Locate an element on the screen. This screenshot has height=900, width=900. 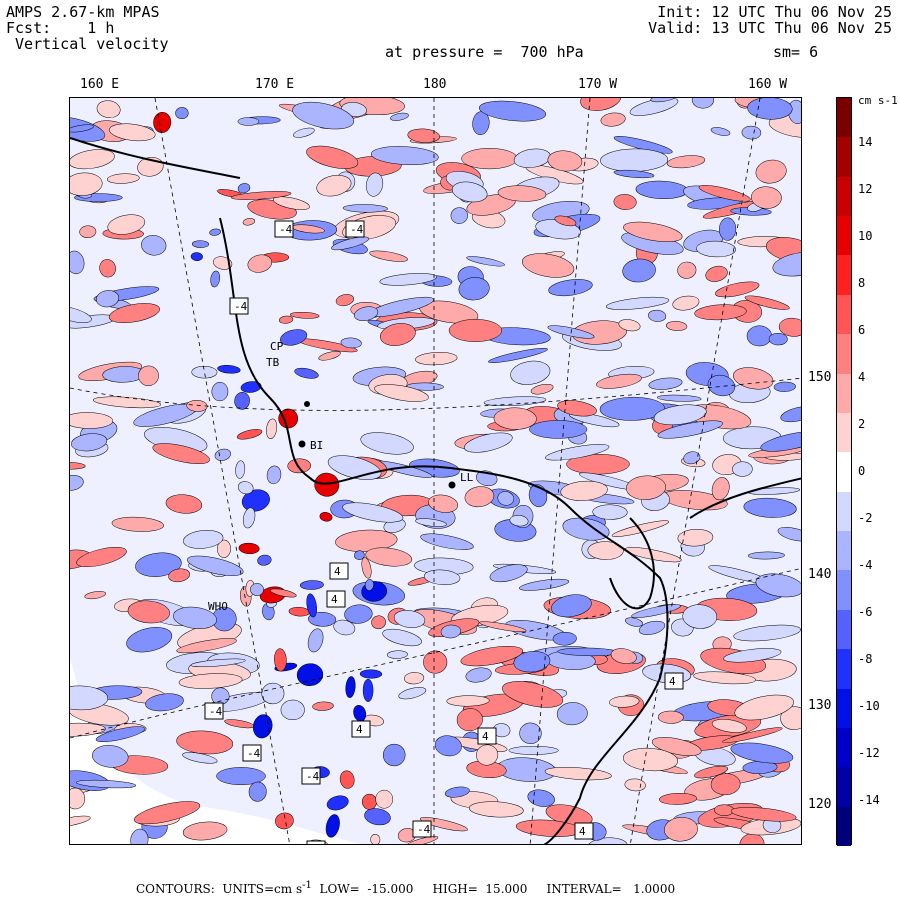
colorbar-tick-label: -8 is located at coordinates (865, 659).